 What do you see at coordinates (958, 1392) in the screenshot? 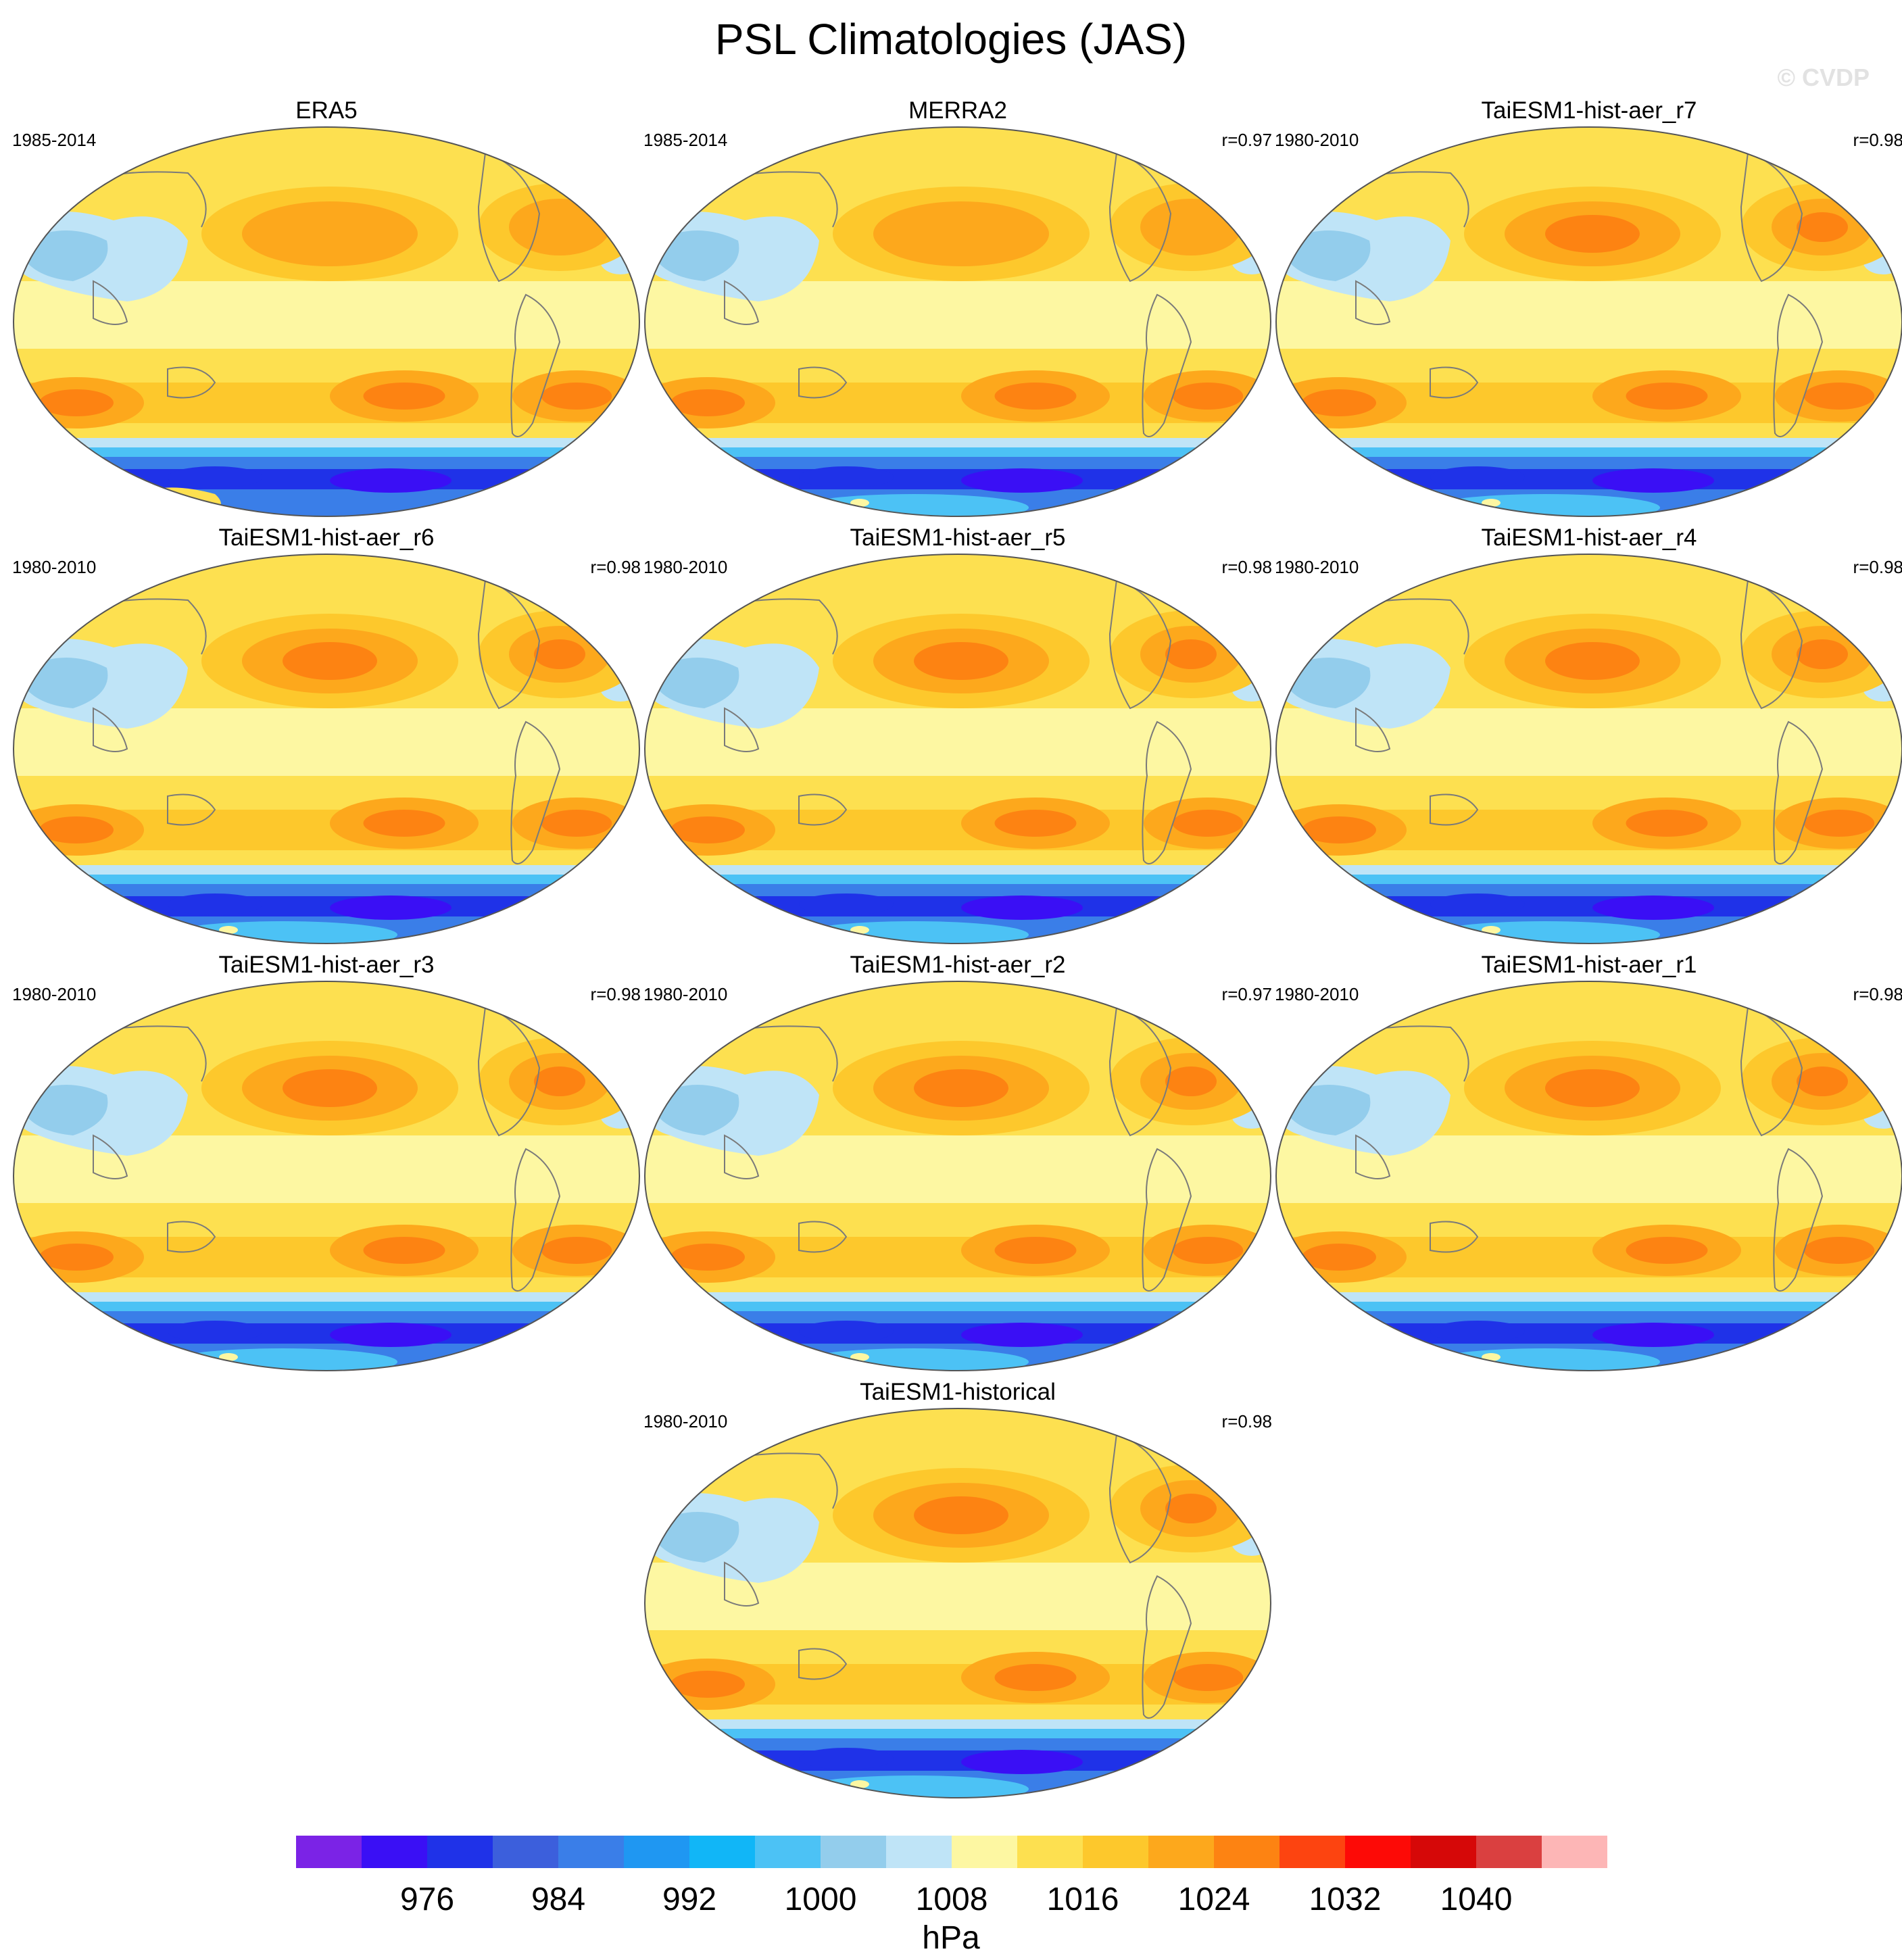
I see `panel-title: TaiESM1-historical` at bounding box center [958, 1392].